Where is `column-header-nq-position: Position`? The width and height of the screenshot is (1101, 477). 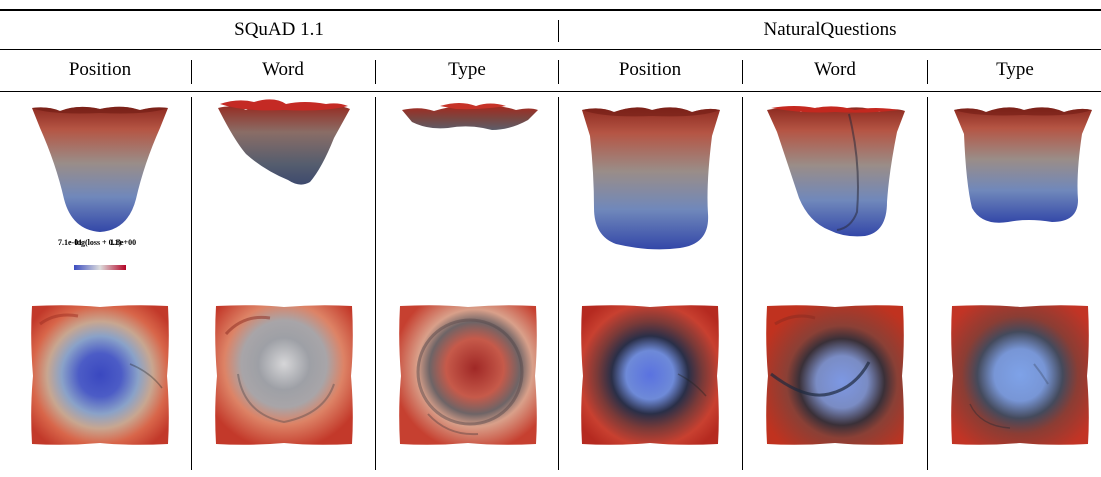
column-header-nq-position: Position is located at coordinates (650, 69).